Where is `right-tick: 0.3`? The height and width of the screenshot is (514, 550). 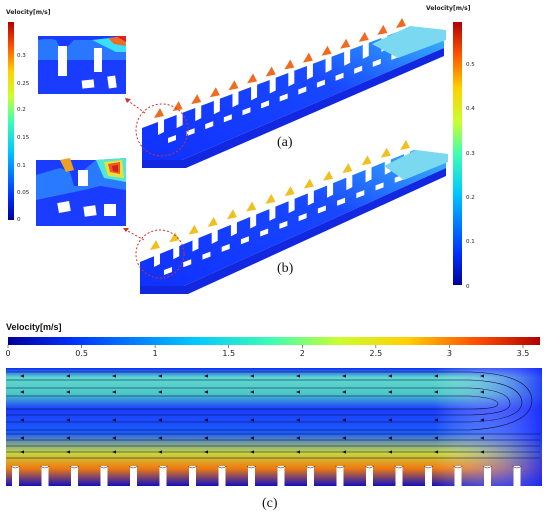
right-tick: 0.3 is located at coordinates (470, 154).